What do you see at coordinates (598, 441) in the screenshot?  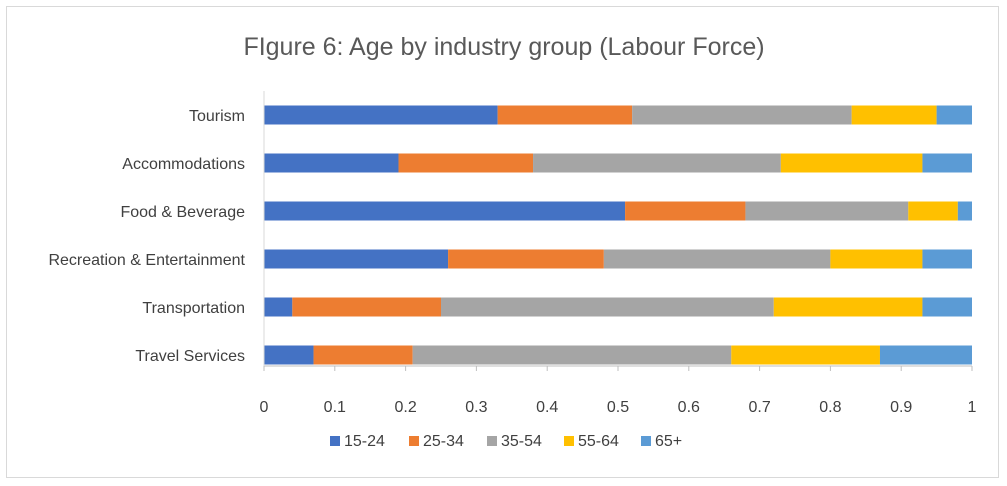 I see `legend-label: 55-64` at bounding box center [598, 441].